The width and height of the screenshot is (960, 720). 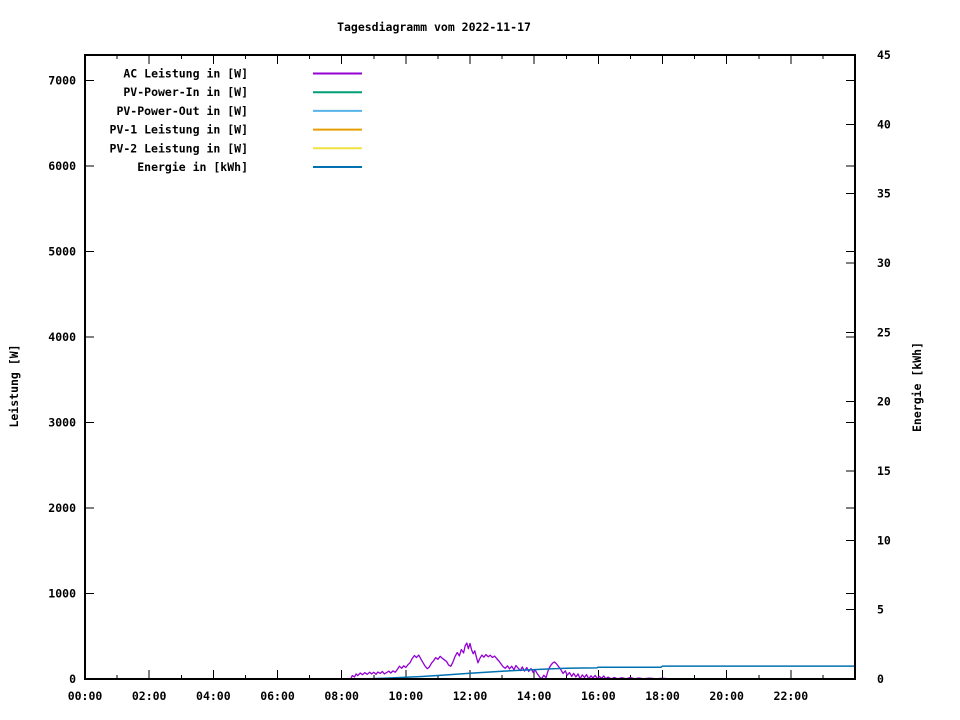 What do you see at coordinates (62, 337) in the screenshot?
I see `y-left-tick-label: 4000` at bounding box center [62, 337].